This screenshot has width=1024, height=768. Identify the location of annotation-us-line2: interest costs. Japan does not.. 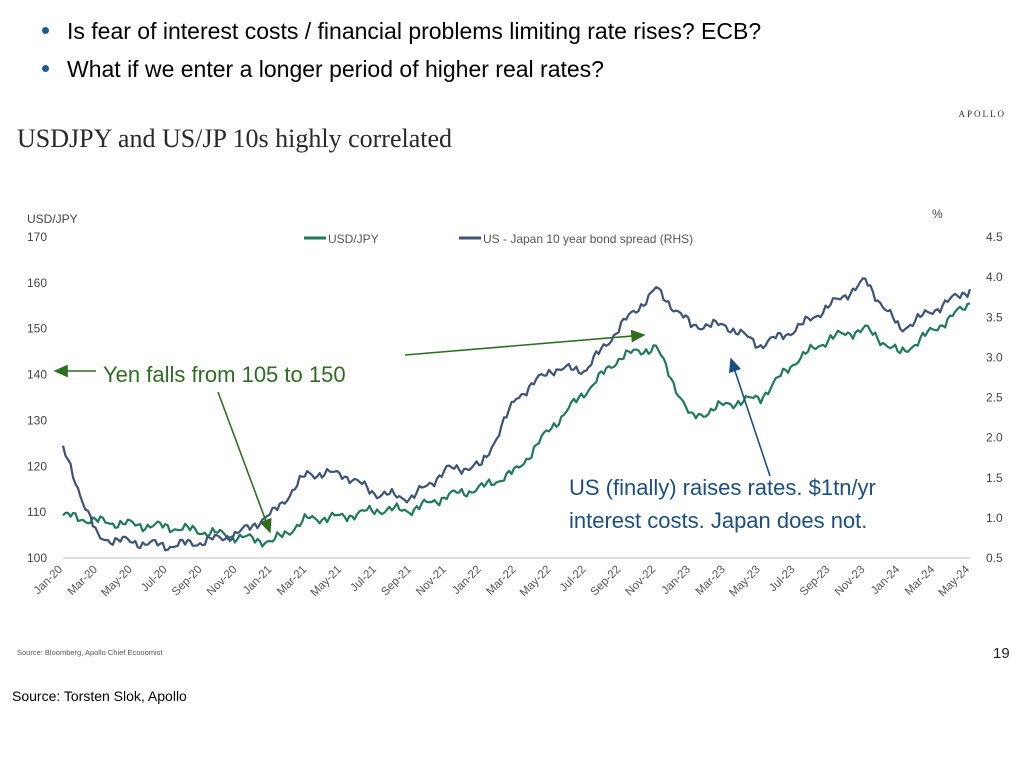
(718, 520).